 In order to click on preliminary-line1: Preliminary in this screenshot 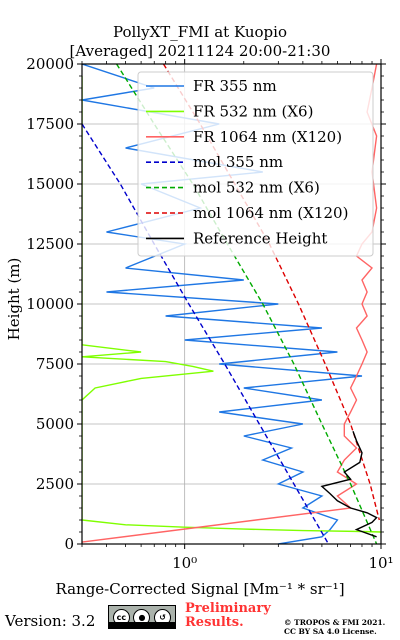, I will do `click(228, 608)`.